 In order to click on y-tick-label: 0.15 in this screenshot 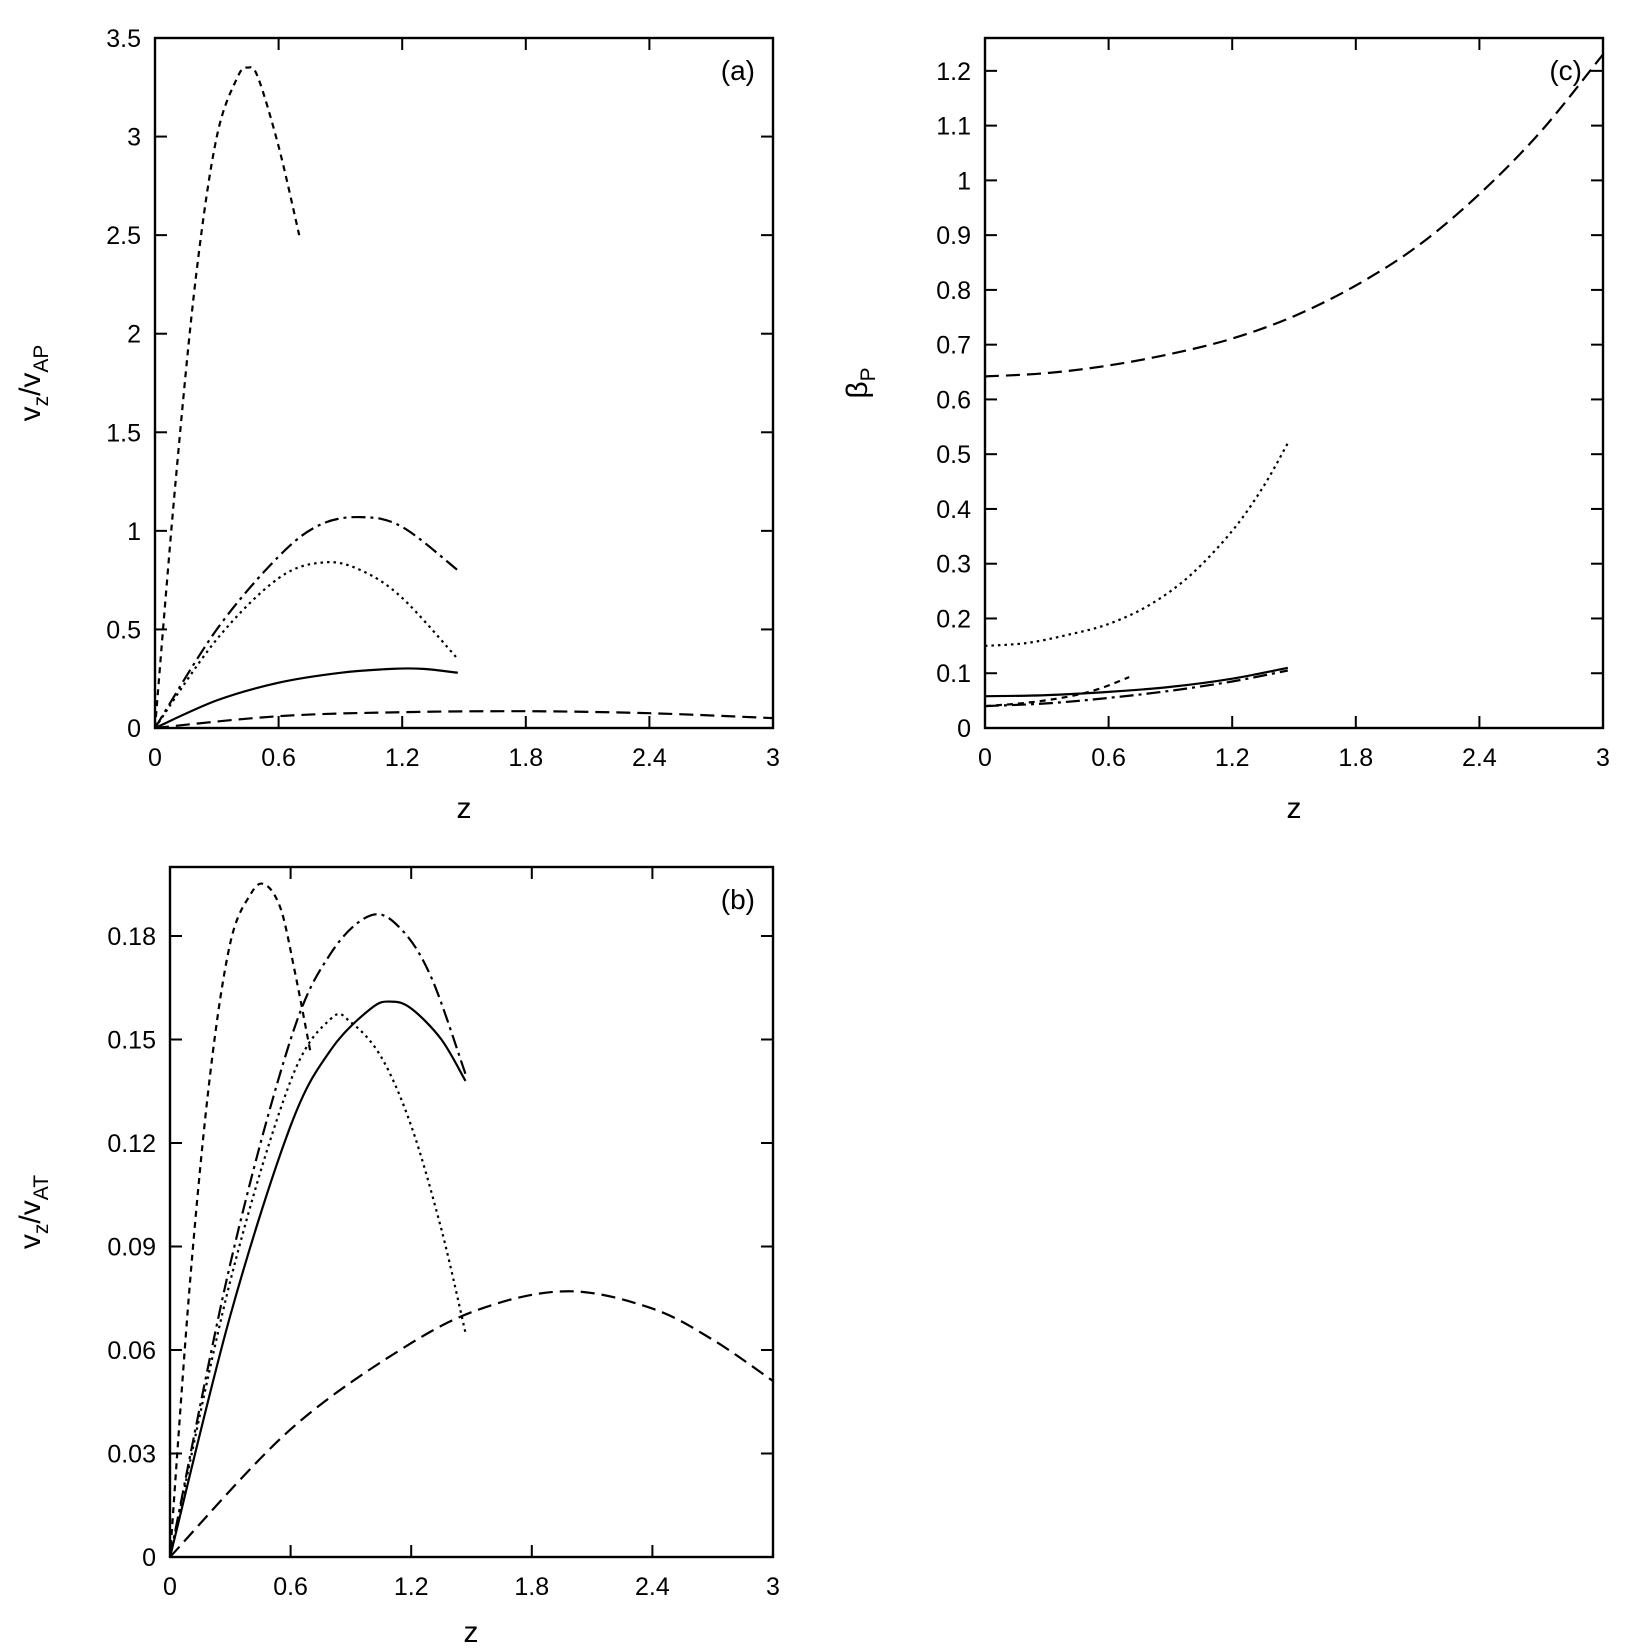, I will do `click(131, 1041)`.